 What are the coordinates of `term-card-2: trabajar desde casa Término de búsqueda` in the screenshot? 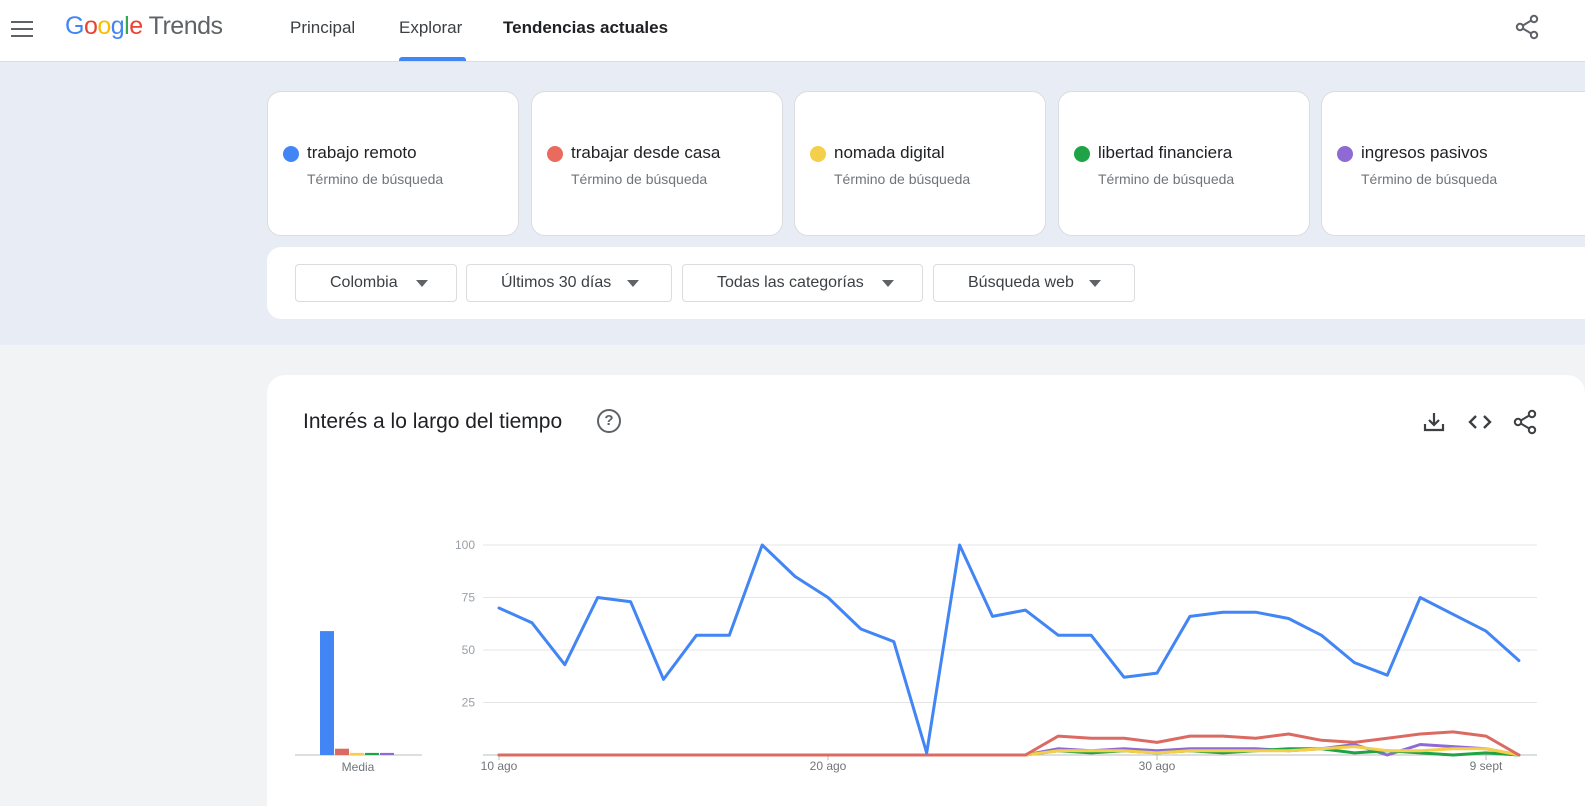 It's located at (657, 163).